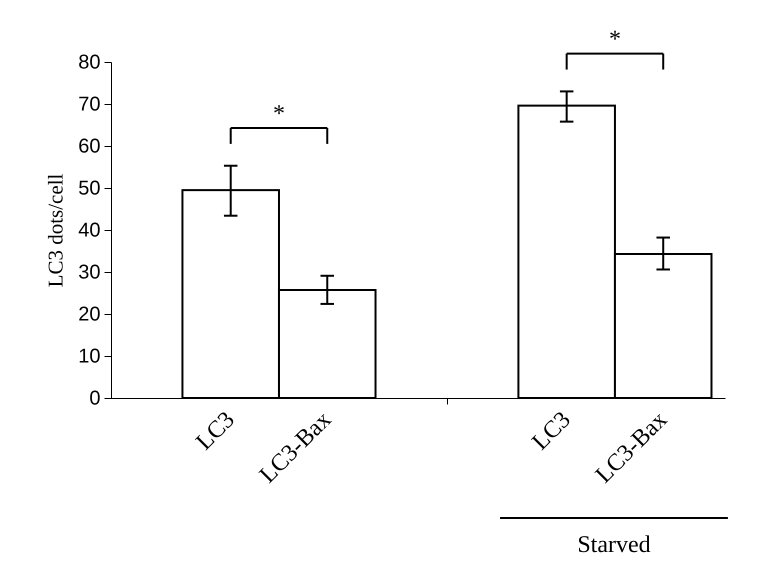 The height and width of the screenshot is (569, 766). What do you see at coordinates (89, 231) in the screenshot?
I see `y-tick-label: 40` at bounding box center [89, 231].